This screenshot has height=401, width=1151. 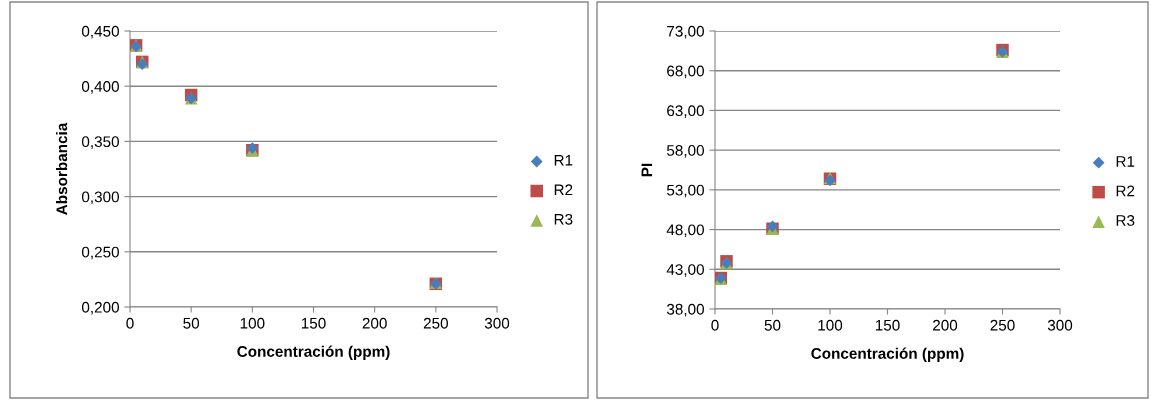 I want to click on y-tick-label: 73,00, so click(x=685, y=32).